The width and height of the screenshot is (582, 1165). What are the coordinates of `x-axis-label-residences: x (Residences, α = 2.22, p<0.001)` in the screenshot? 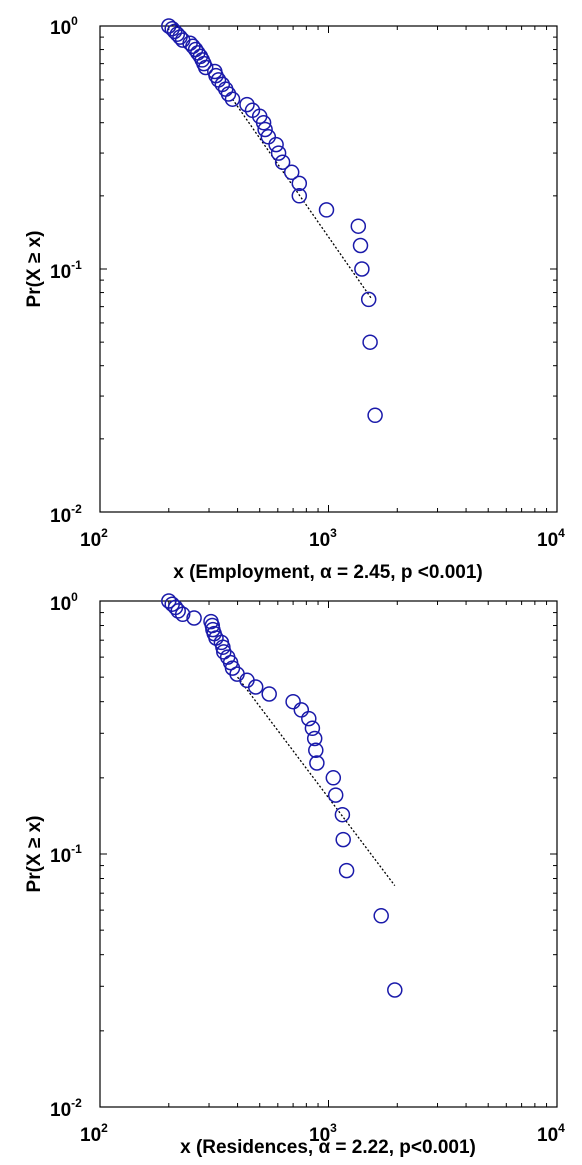 It's located at (328, 1147).